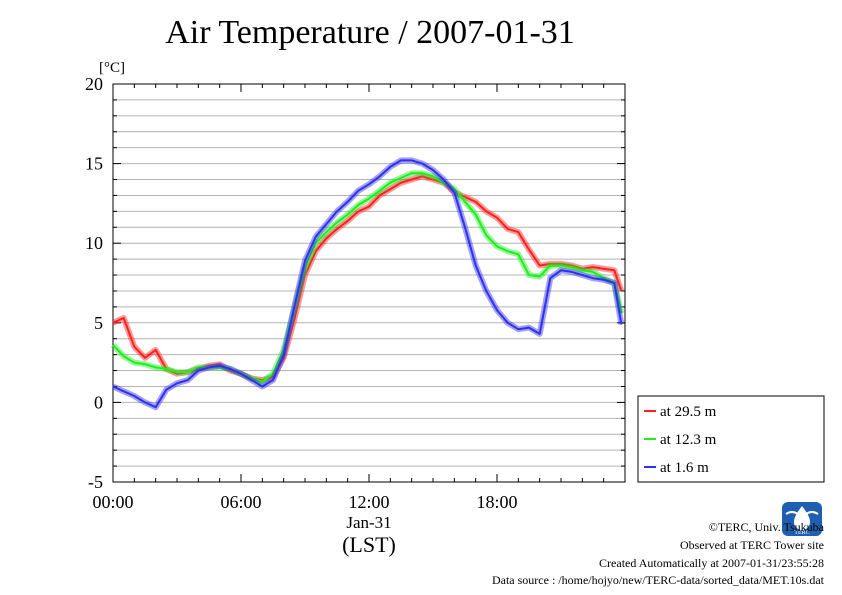 The height and width of the screenshot is (595, 842). I want to click on x-tick-label: 06:00, so click(240, 502).